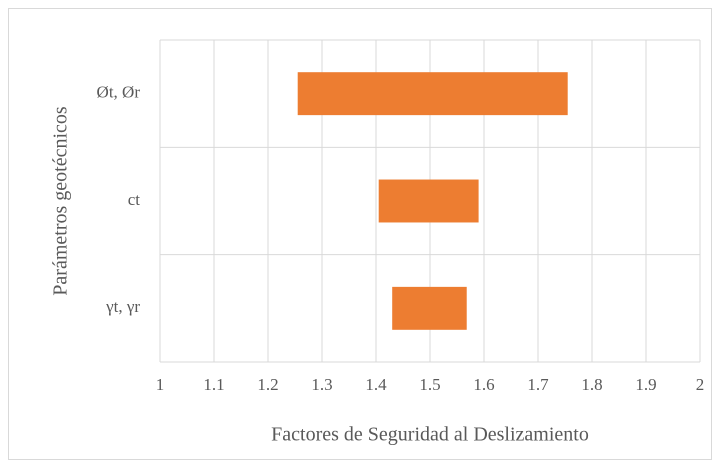 The height and width of the screenshot is (468, 720). Describe the element at coordinates (376, 384) in the screenshot. I see `x-tick-label: 1.4` at that location.